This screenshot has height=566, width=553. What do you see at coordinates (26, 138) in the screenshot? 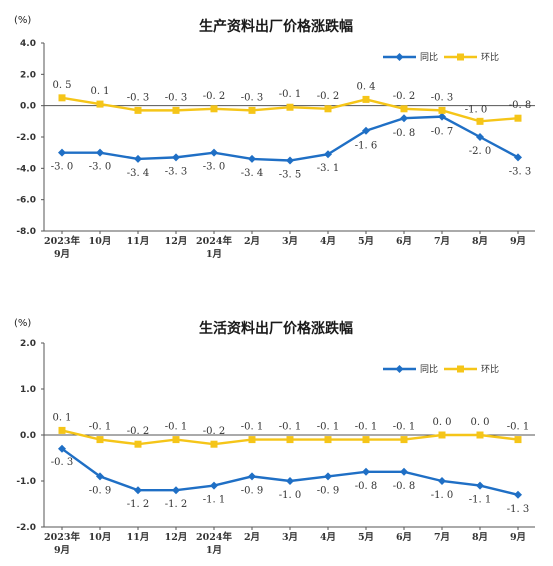
I see `y-tick-label: -2.0` at bounding box center [26, 138].